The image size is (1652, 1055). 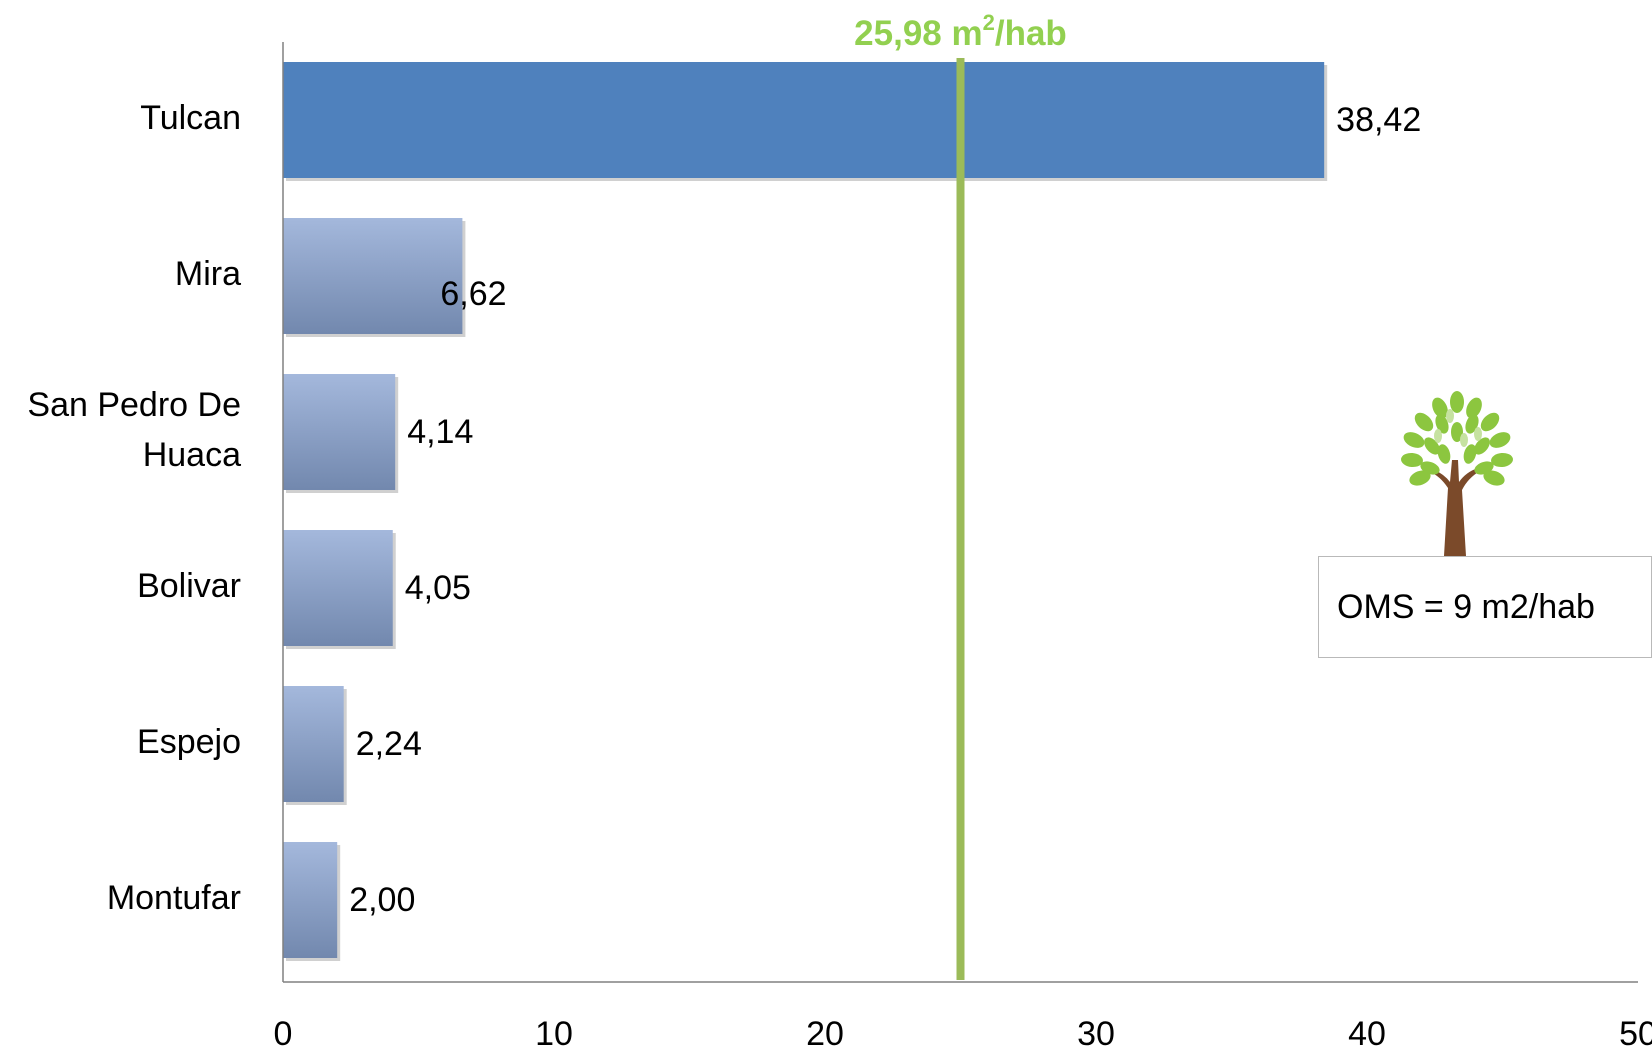 I want to click on value-label: 38,42, so click(x=1378, y=120).